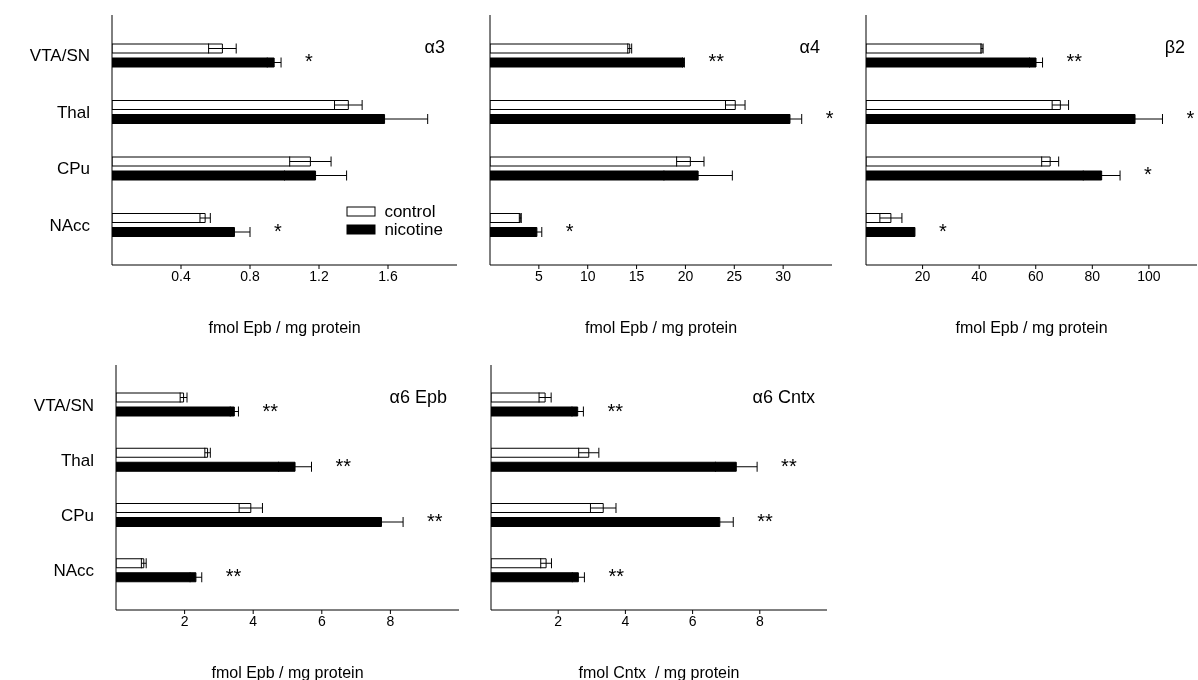  What do you see at coordinates (1035, 275) in the screenshot?
I see `x-tick-label: 60` at bounding box center [1035, 275].